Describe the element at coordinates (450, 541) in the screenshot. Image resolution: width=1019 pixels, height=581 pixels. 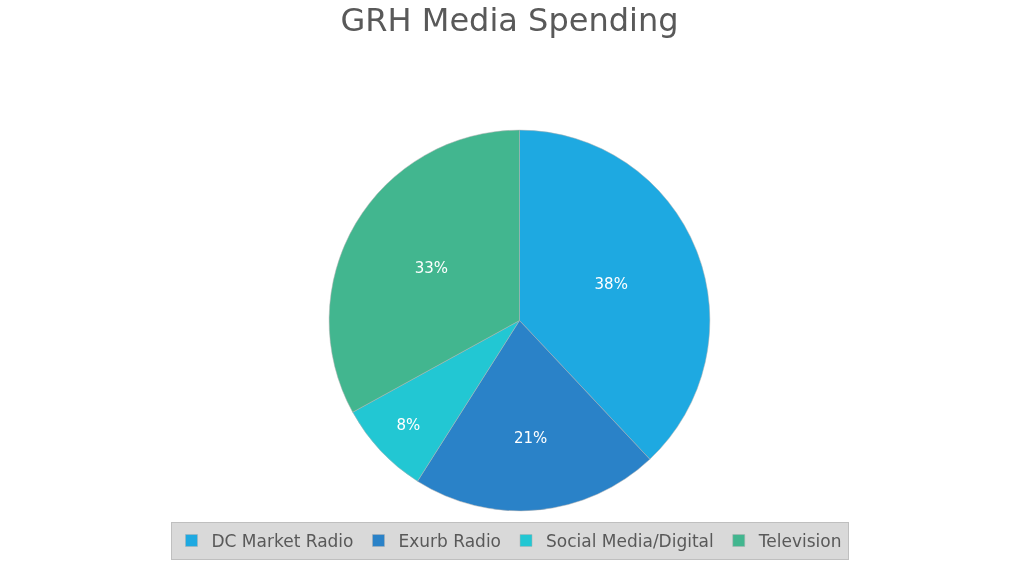
I see `legend-label: Exurb Radio` at that location.